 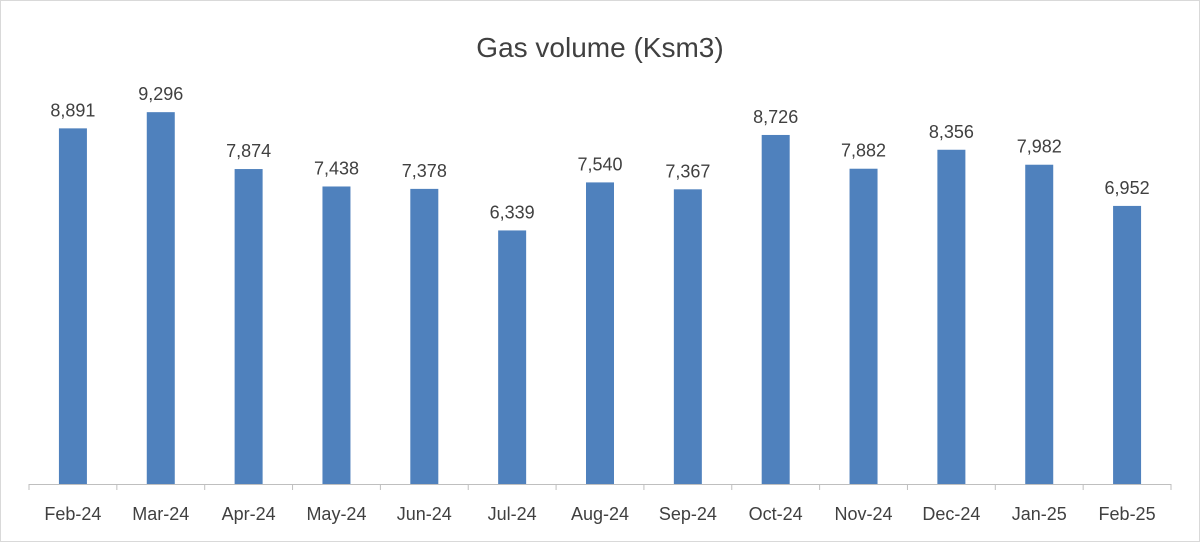 What do you see at coordinates (424, 171) in the screenshot?
I see `data-label: 7,378` at bounding box center [424, 171].